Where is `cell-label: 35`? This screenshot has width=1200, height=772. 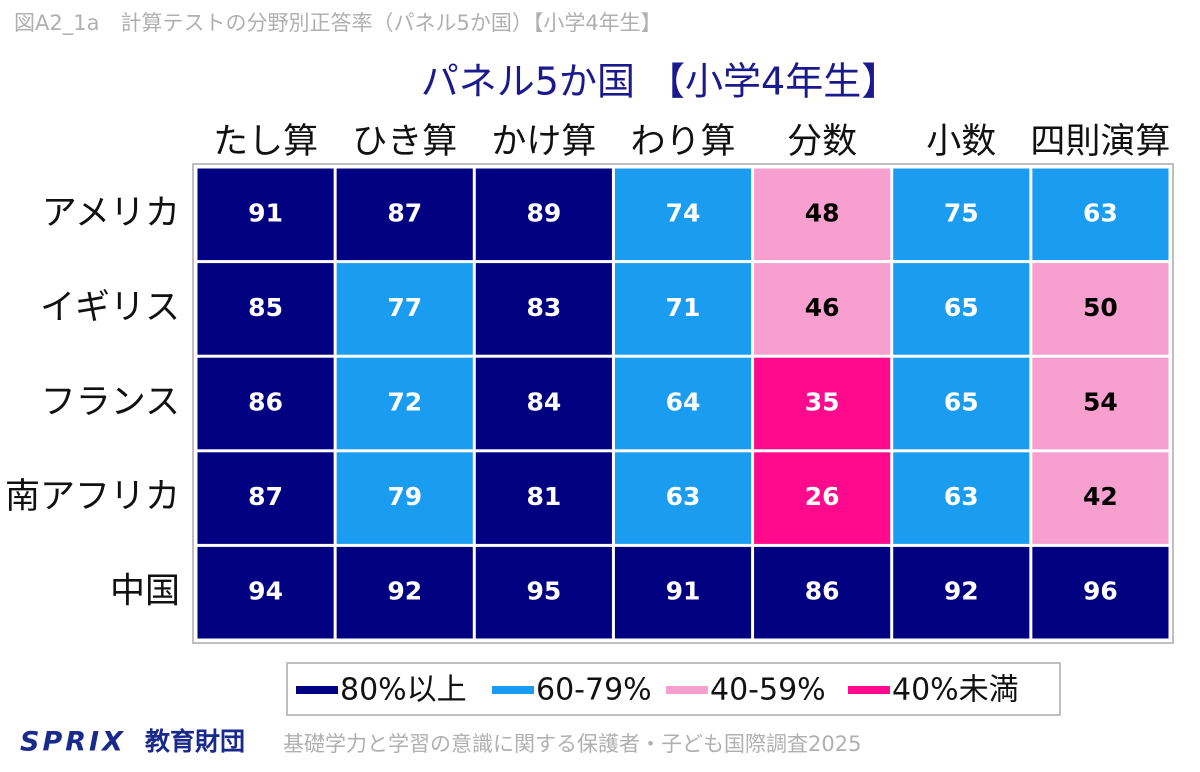
cell-label: 35 is located at coordinates (822, 402).